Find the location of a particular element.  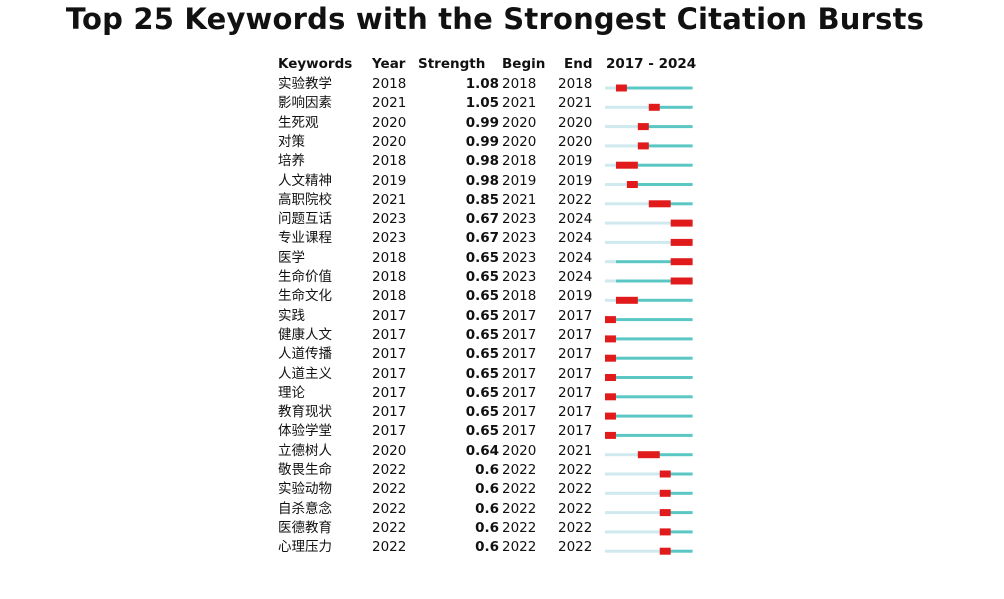

strength-cell: 1.05 is located at coordinates (482, 103).